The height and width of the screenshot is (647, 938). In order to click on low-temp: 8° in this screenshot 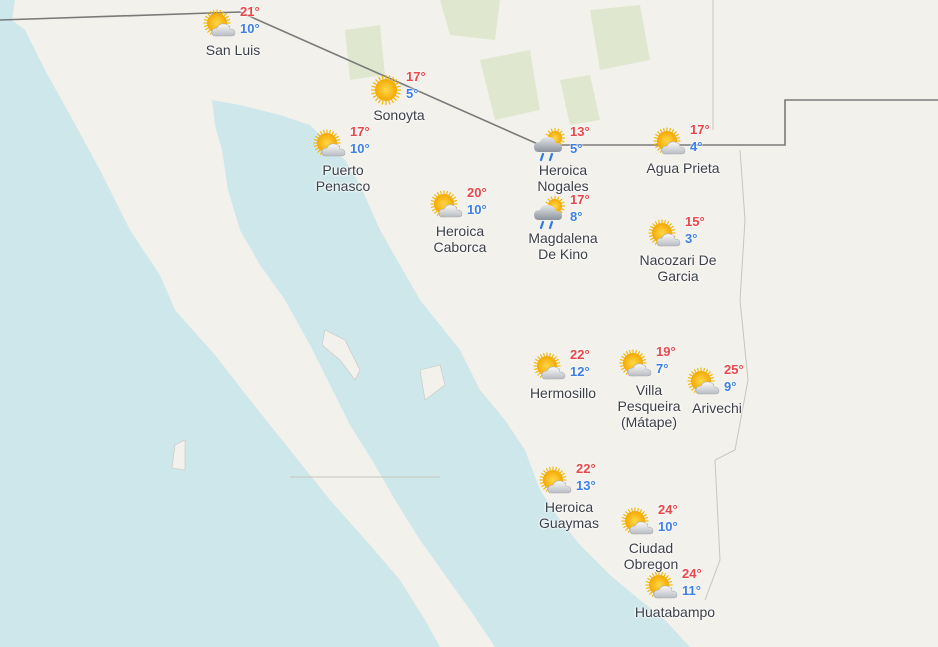, I will do `click(576, 216)`.